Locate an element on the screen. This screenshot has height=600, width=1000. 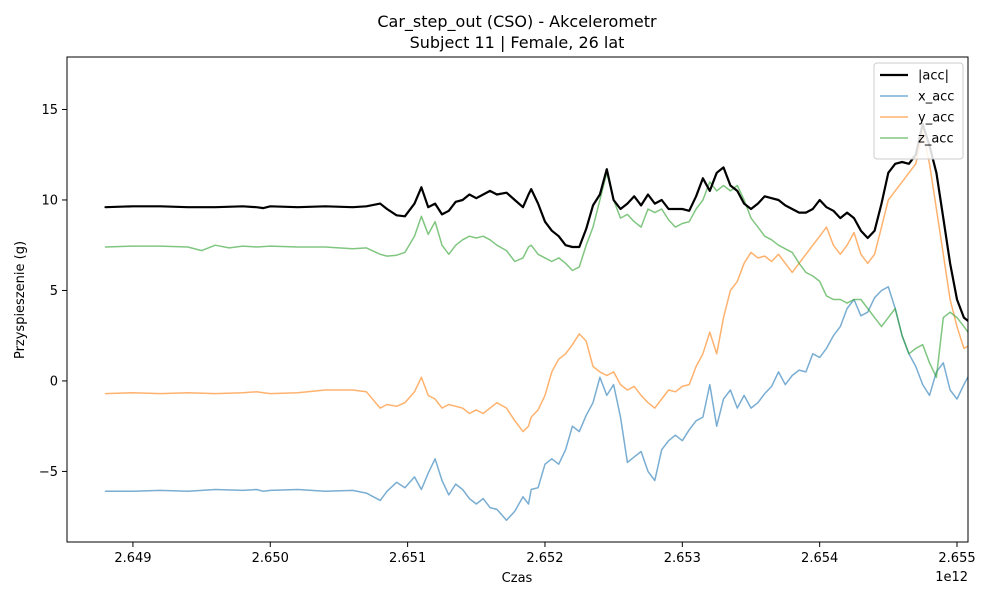
chart-subtitle: Subject 11 | Female, 26 lat is located at coordinates (517, 42).